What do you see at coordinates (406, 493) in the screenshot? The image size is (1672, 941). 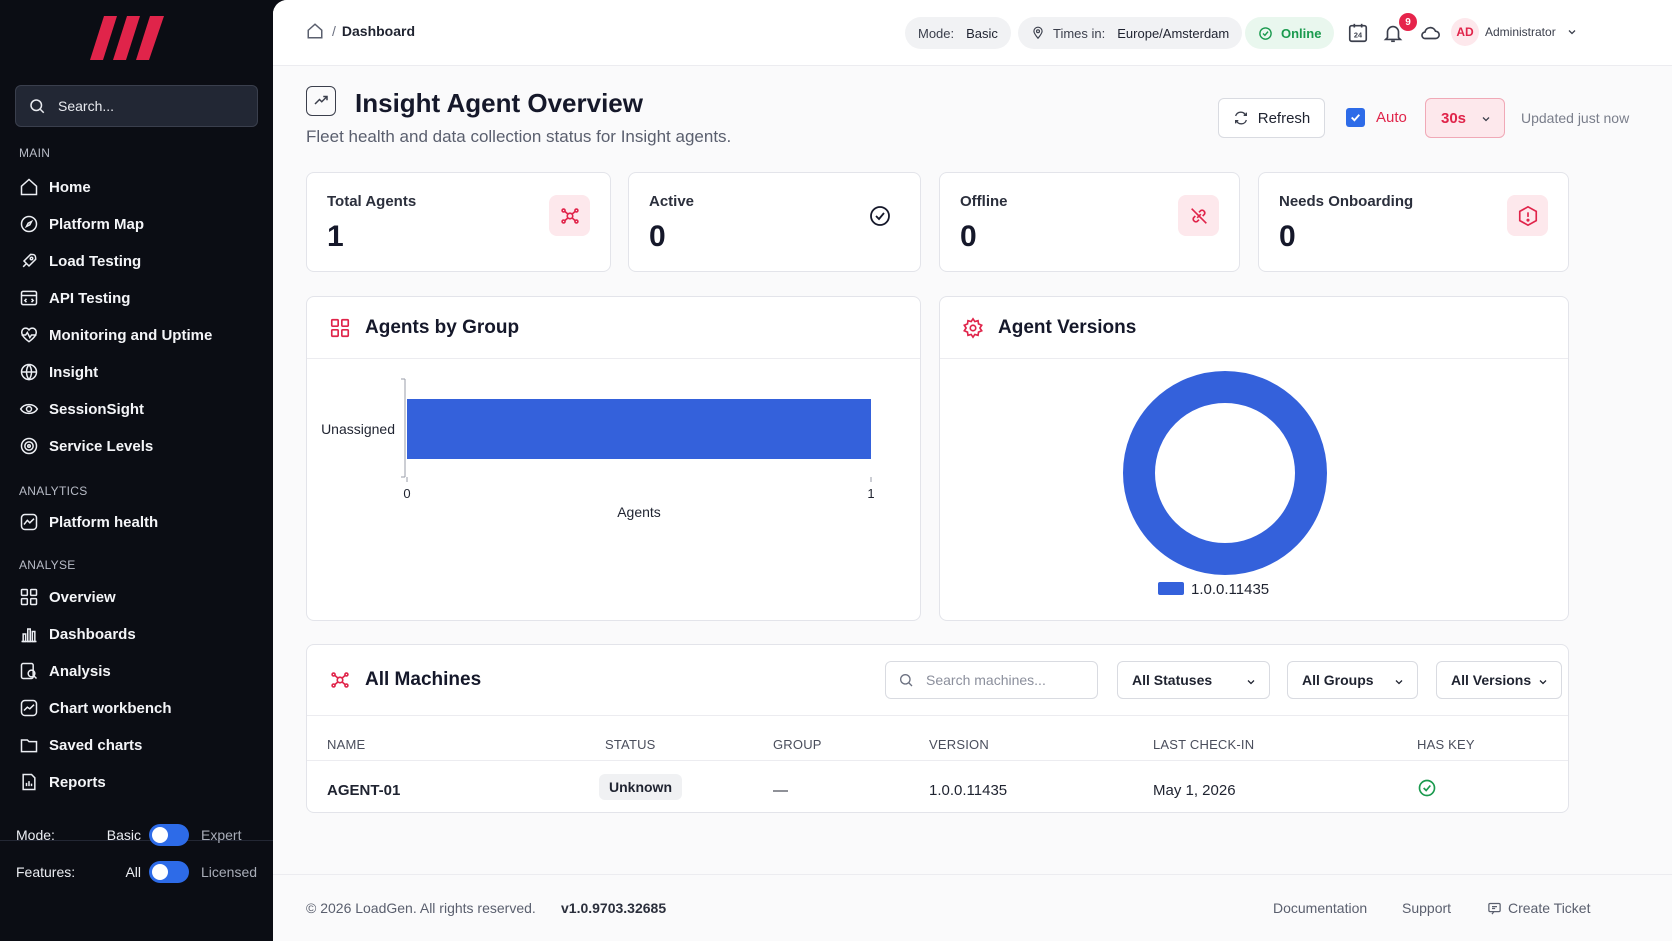 I see `tick-label: 0` at bounding box center [406, 493].